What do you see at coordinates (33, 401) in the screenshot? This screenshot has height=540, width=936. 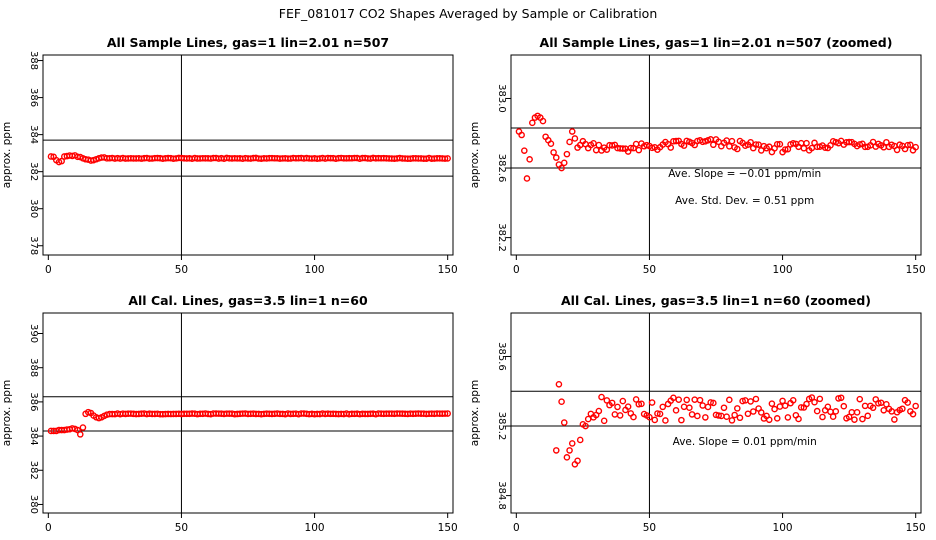 I see `y-tick-label: 386` at bounding box center [33, 401].